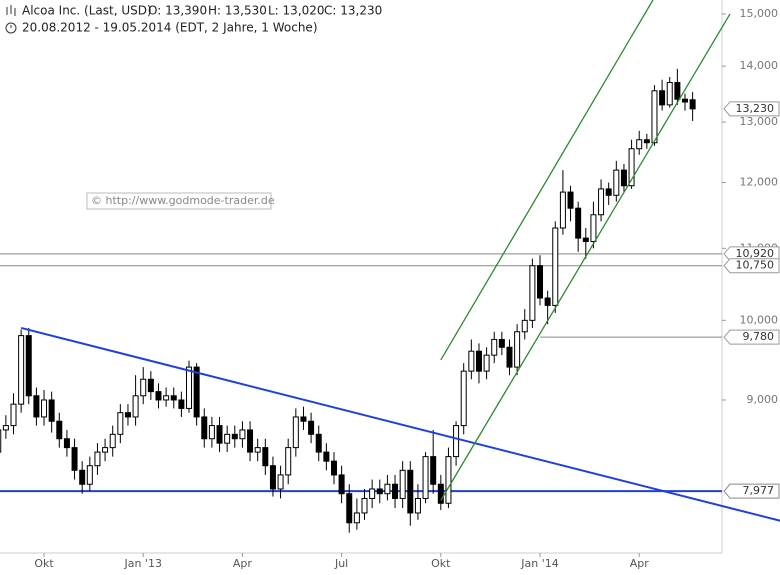  Describe the element at coordinates (296, 11) in the screenshot. I see `ohlc-low: L: 13,020` at that location.